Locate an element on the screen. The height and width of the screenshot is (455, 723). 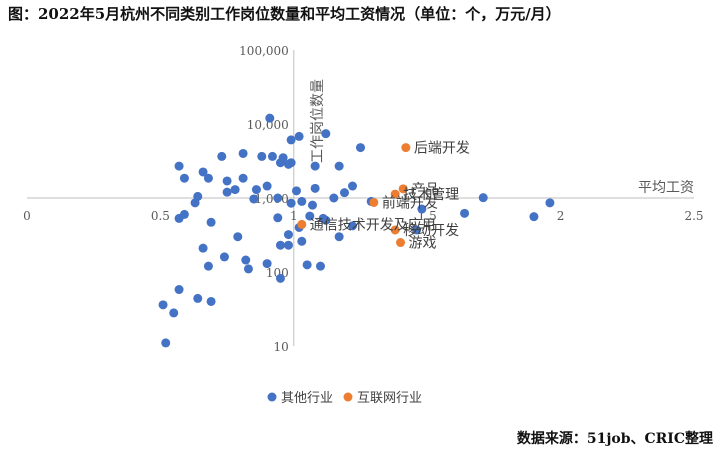
y-axis-title: 工作岗位数量 is located at coordinates (318, 121).